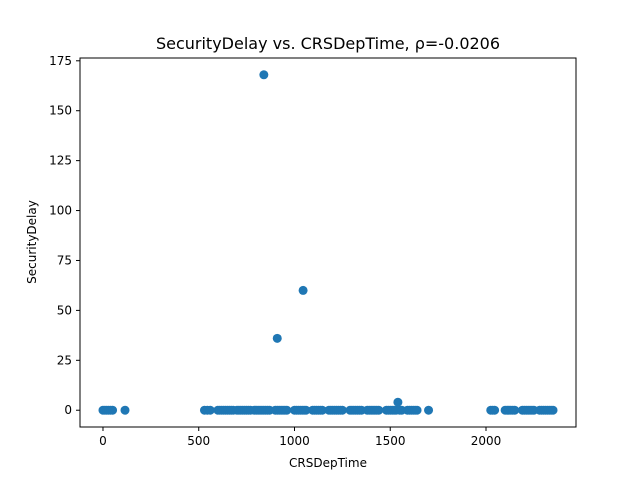  What do you see at coordinates (68, 410) in the screenshot?
I see `y-tick-label: 0` at bounding box center [68, 410].